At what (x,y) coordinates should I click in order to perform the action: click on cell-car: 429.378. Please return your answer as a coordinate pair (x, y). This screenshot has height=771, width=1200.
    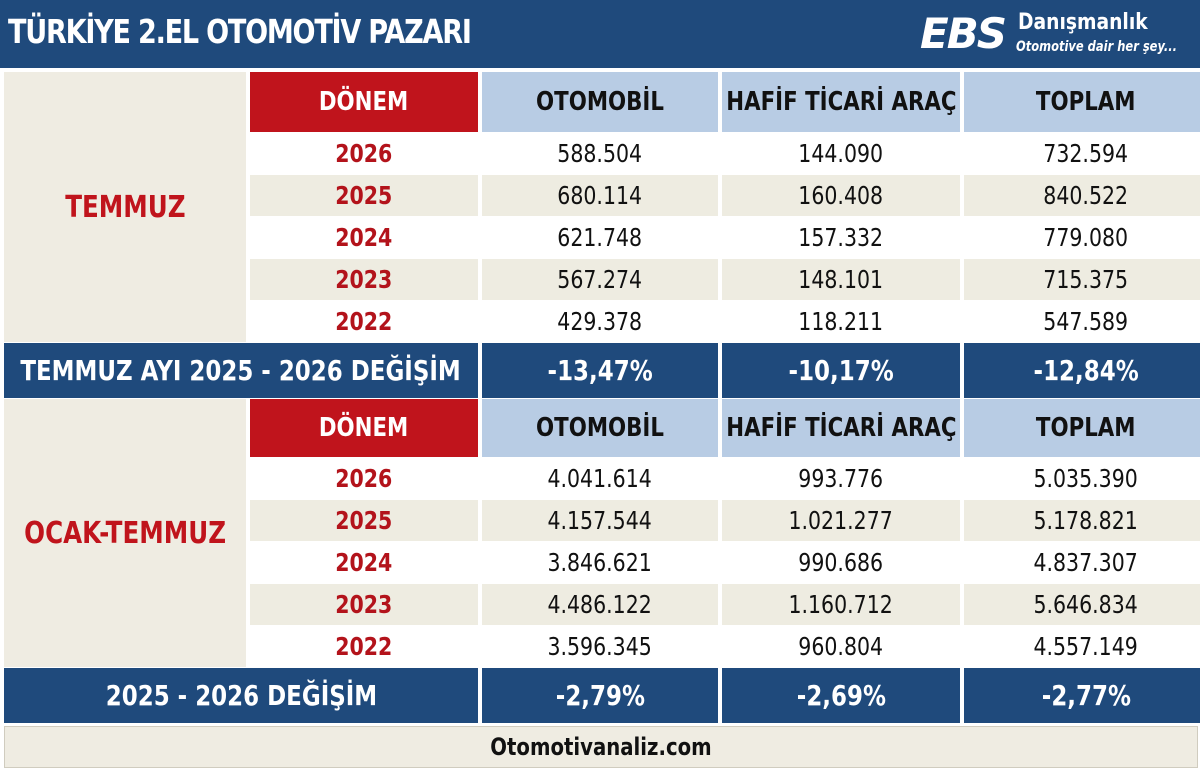
    Looking at the image, I should click on (600, 321).